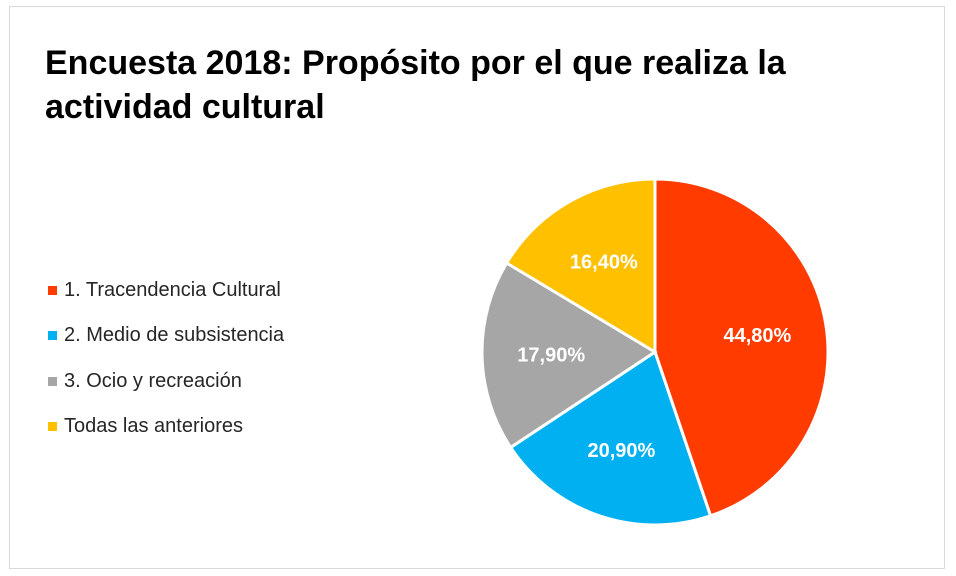 This screenshot has width=956, height=576. I want to click on legend-item: 3. Ocio y recreación, so click(166, 381).